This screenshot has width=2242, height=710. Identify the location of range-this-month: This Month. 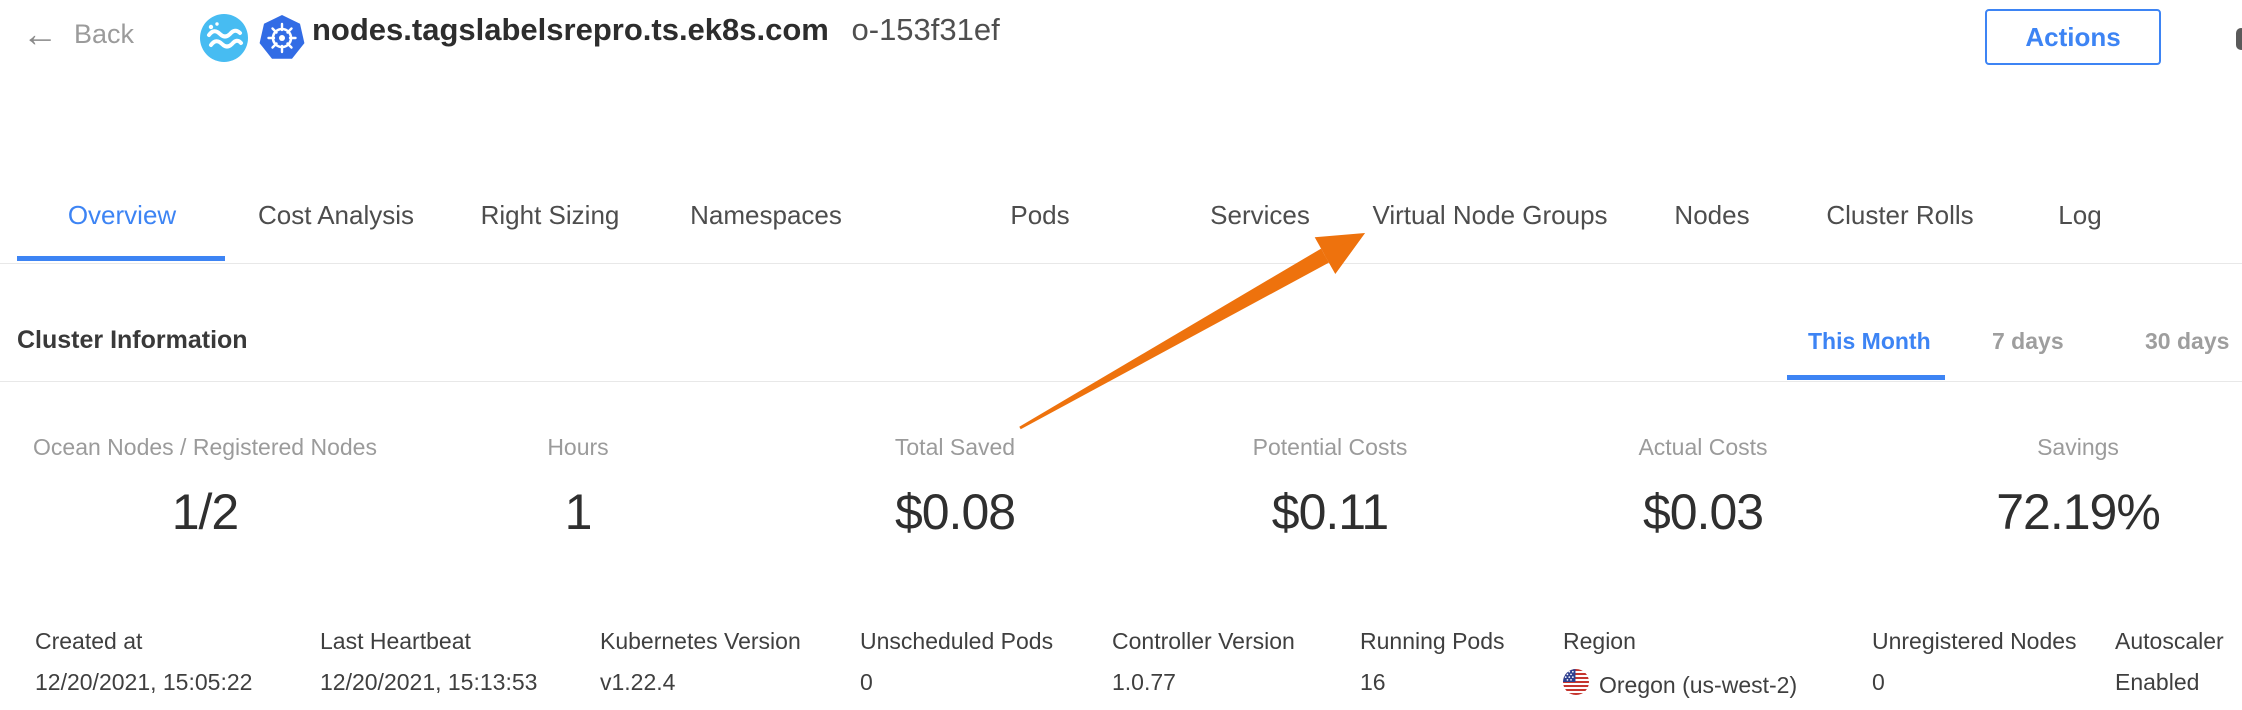
(1869, 341).